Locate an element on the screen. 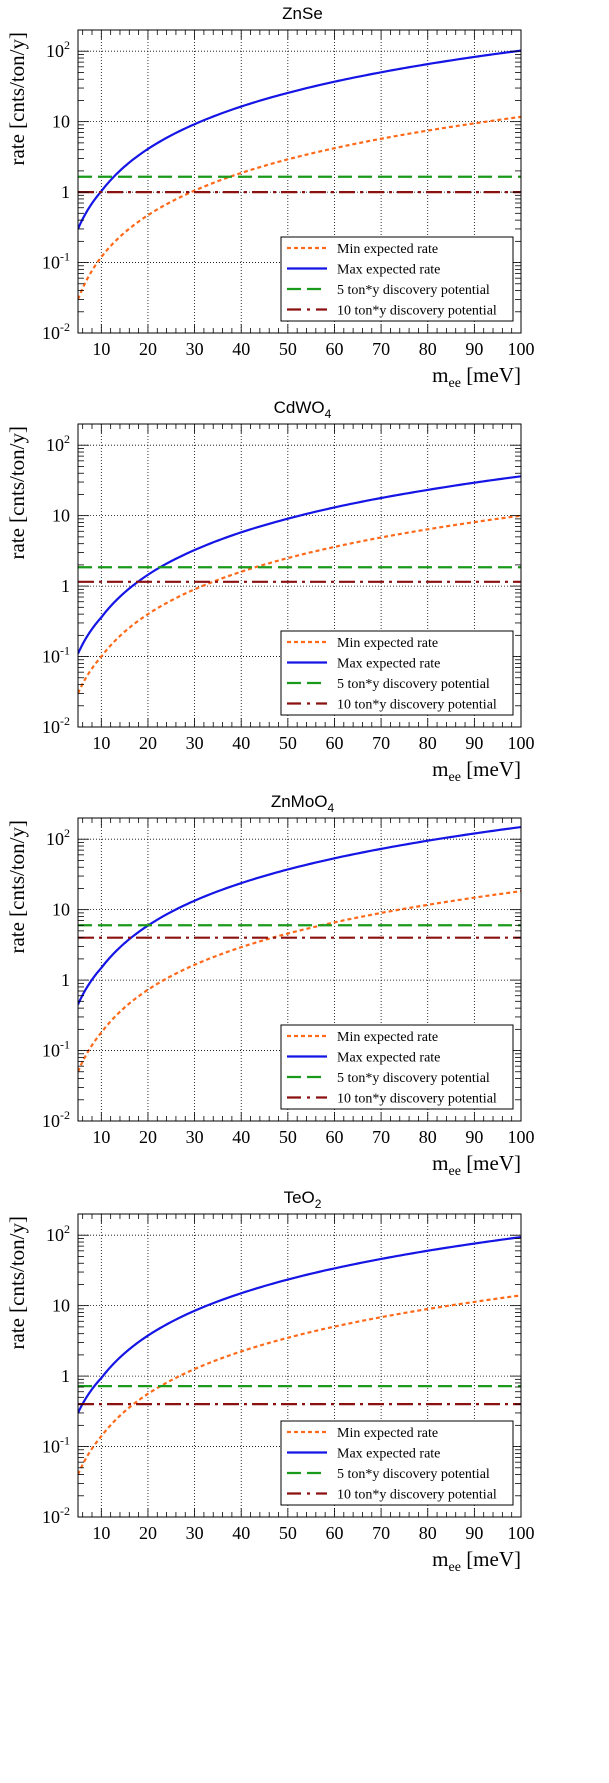  chart-title: TeO2 is located at coordinates (303, 1199).